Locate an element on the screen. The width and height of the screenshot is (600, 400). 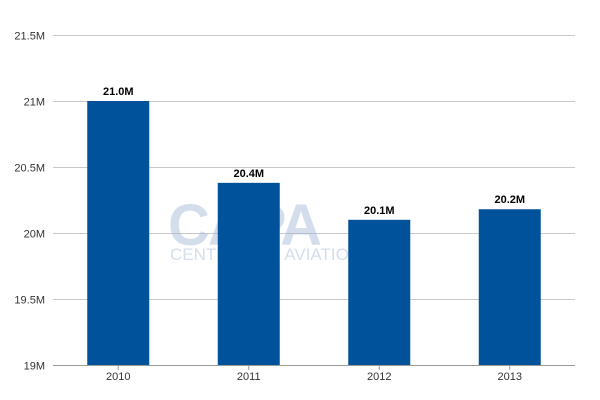
y-tick-label: 21M is located at coordinates (34, 103).